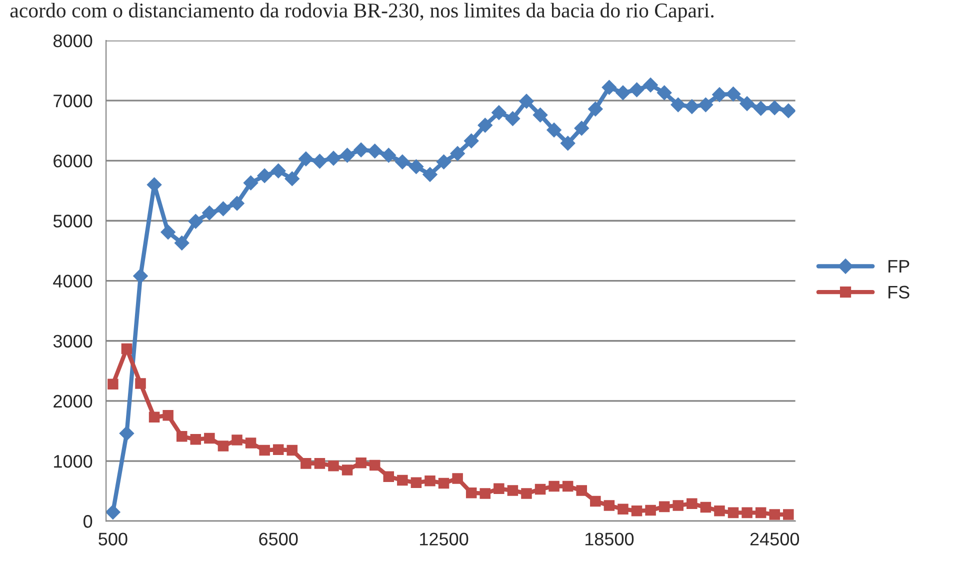  I want to click on y-tick-label: 2000, so click(73, 401).